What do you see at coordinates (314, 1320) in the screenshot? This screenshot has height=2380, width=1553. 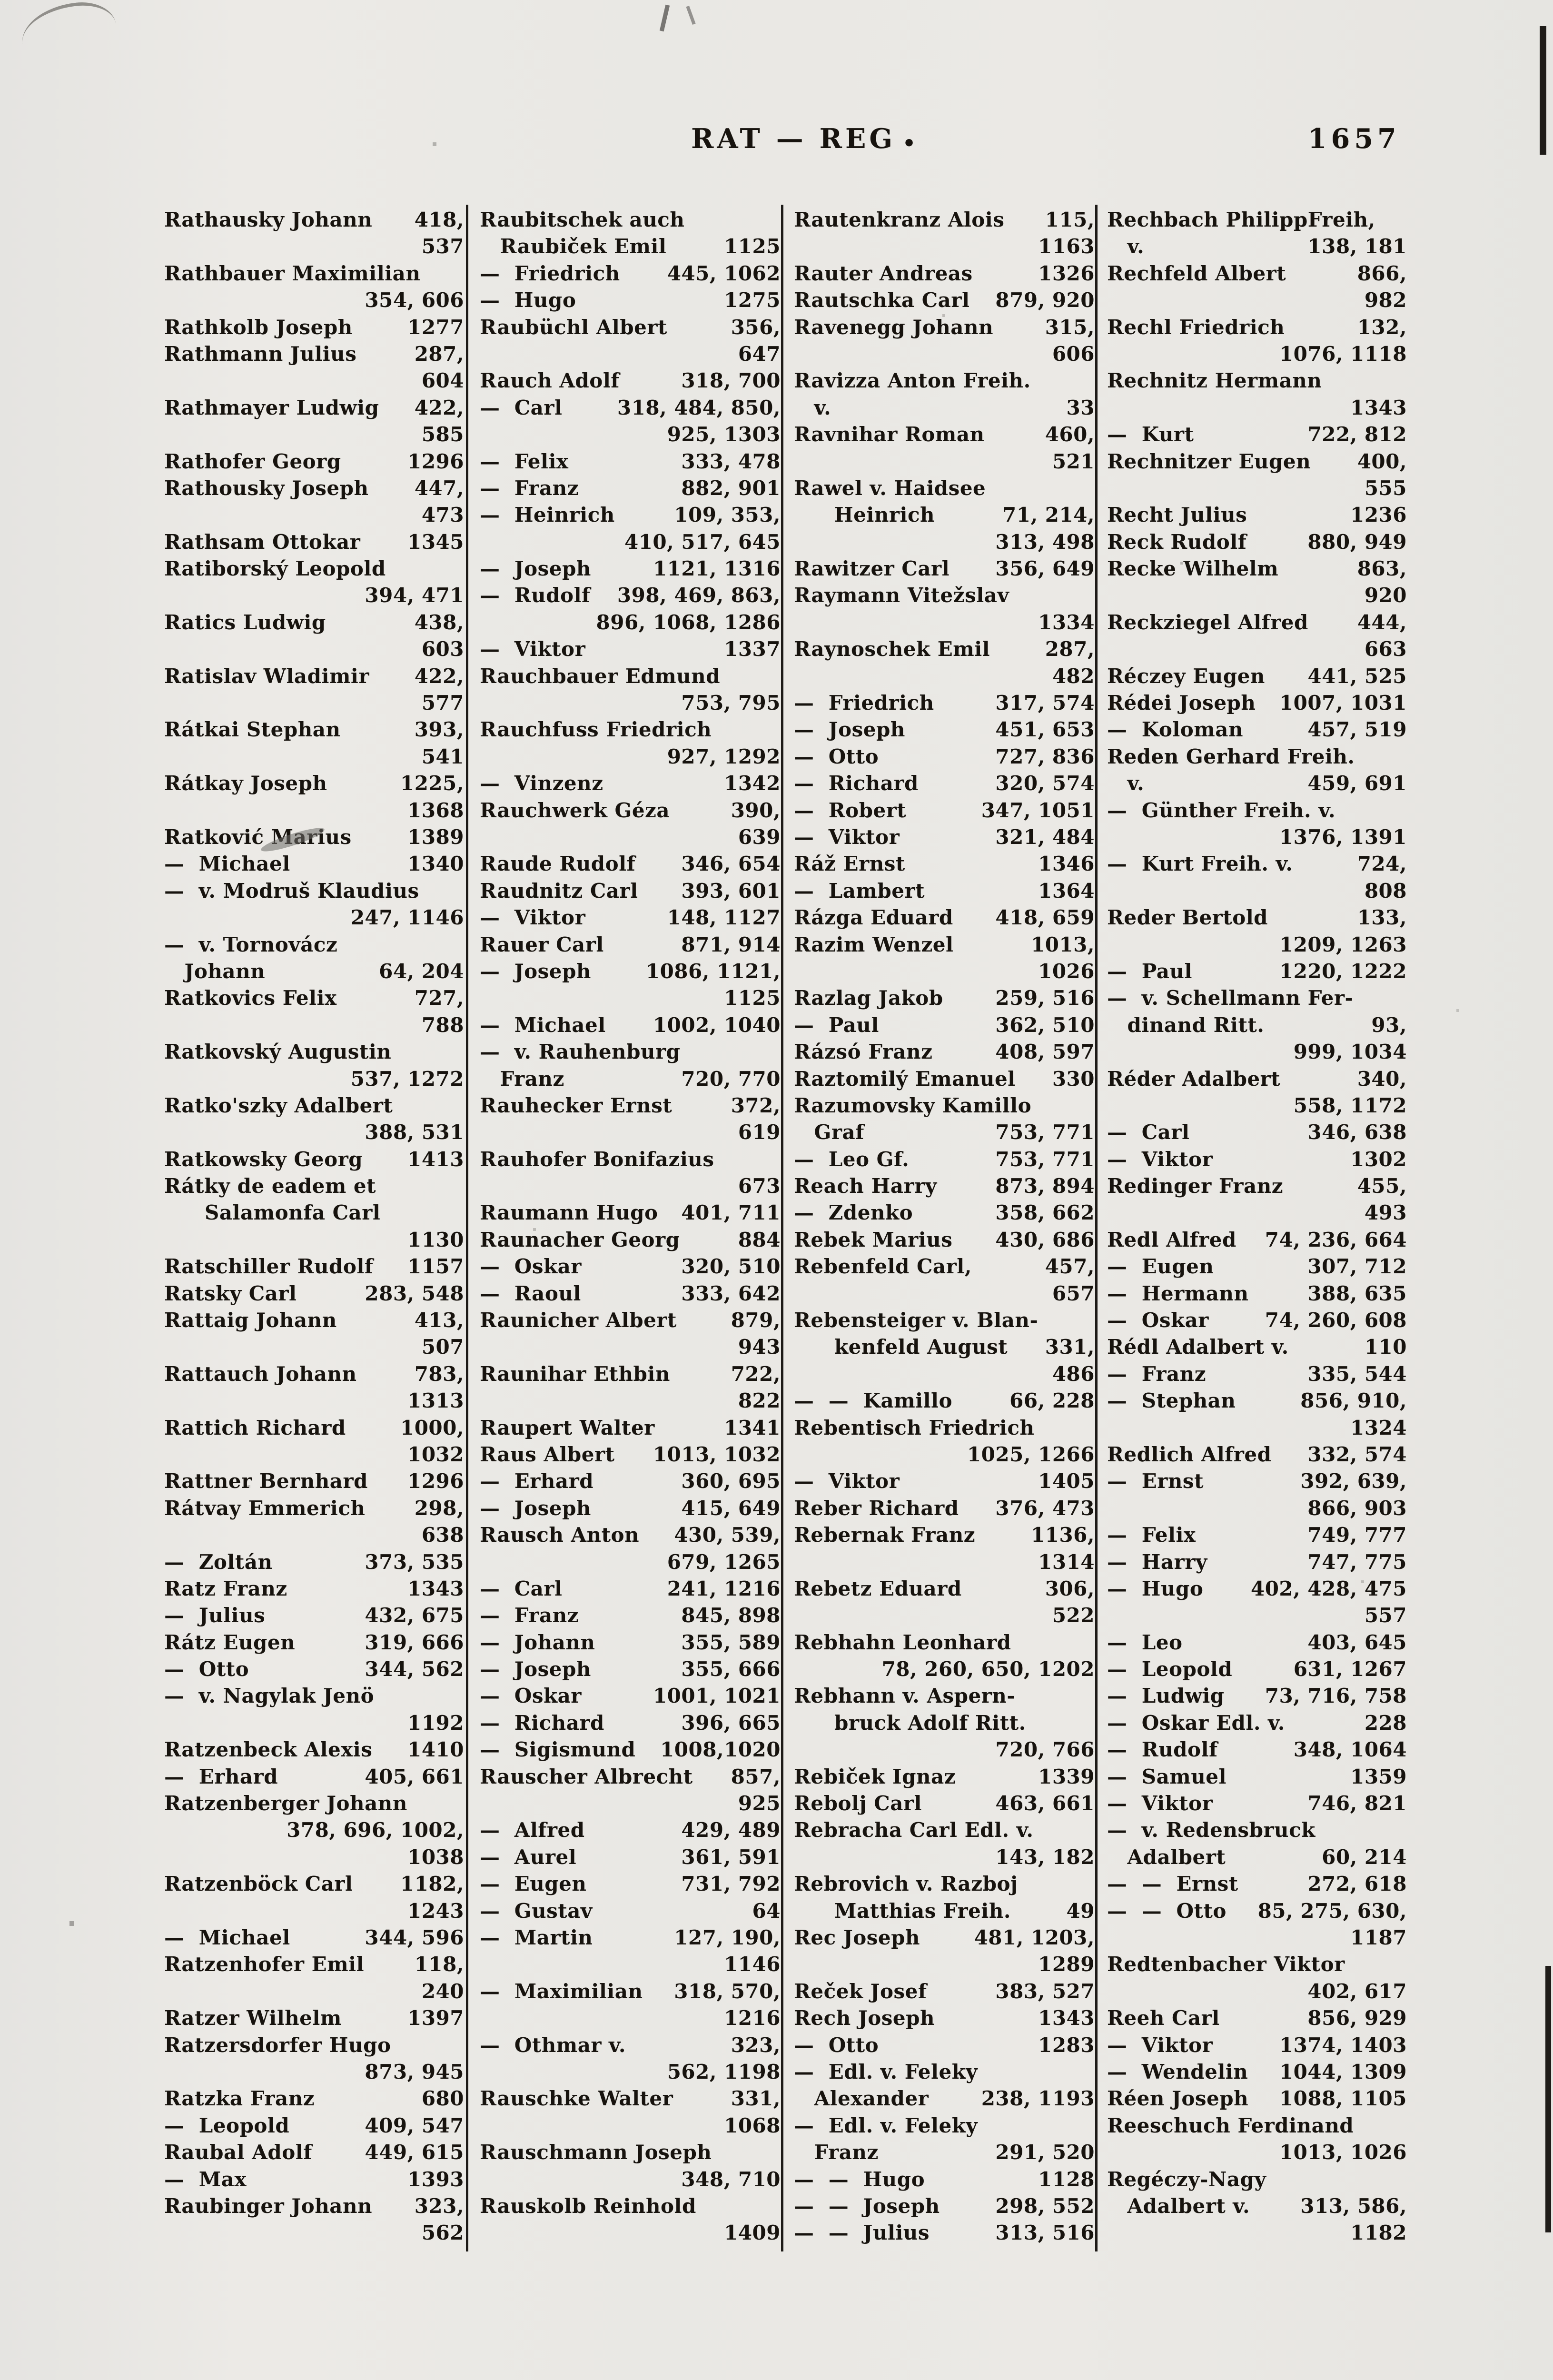 I see `index-line: Rattaig Johann 413,` at bounding box center [314, 1320].